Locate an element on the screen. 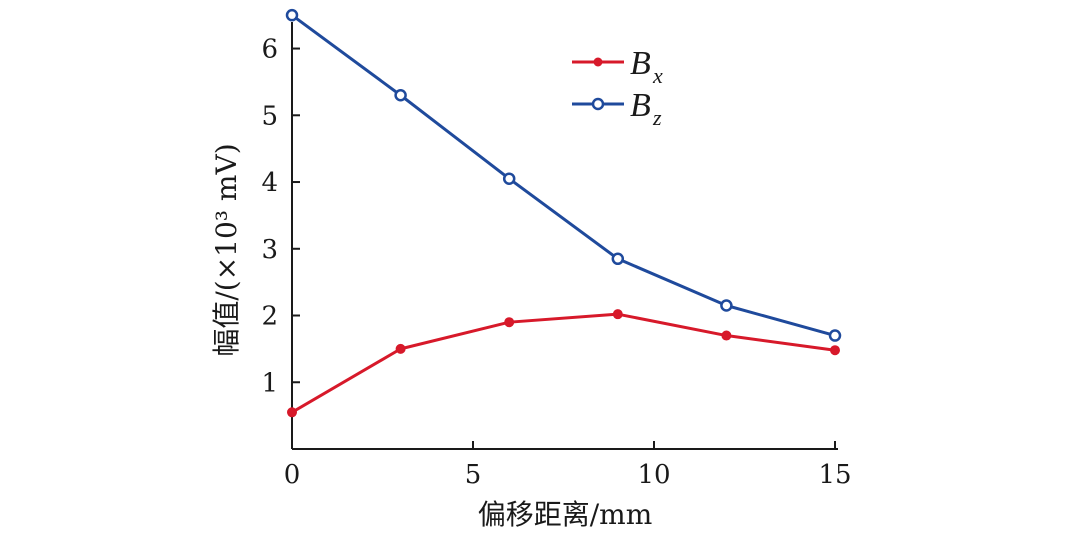 The height and width of the screenshot is (533, 1080). y-tick-label: 3 is located at coordinates (269, 250).